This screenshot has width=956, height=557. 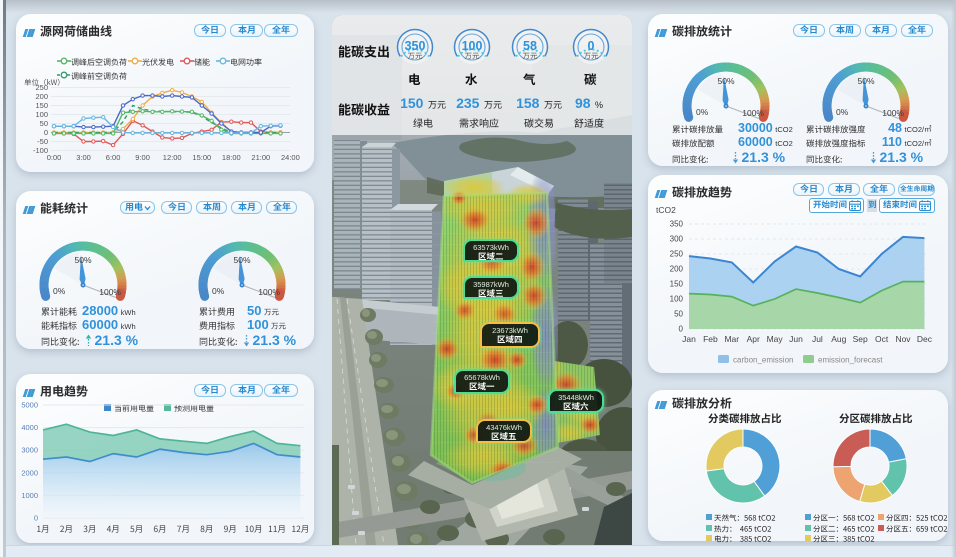 I want to click on svg-text: Jan, so click(x=689, y=339).